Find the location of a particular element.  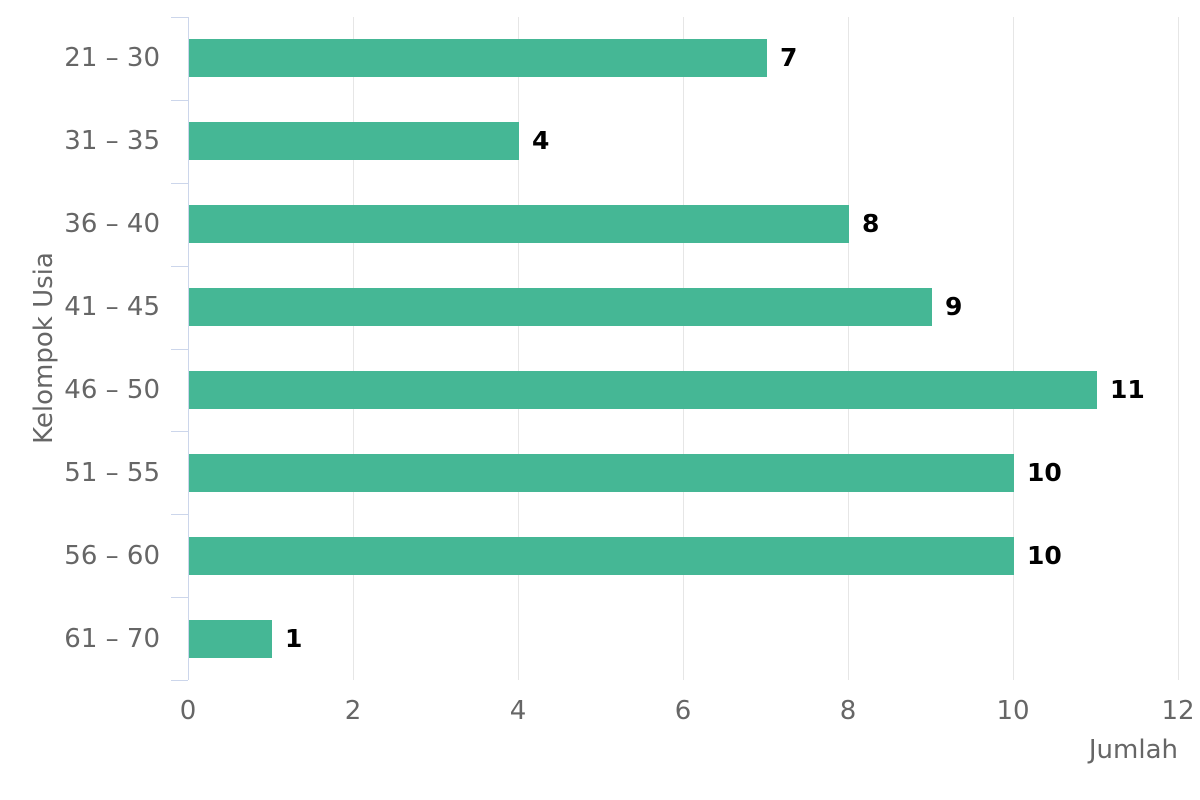

x-tick-label: 0 is located at coordinates (188, 711).